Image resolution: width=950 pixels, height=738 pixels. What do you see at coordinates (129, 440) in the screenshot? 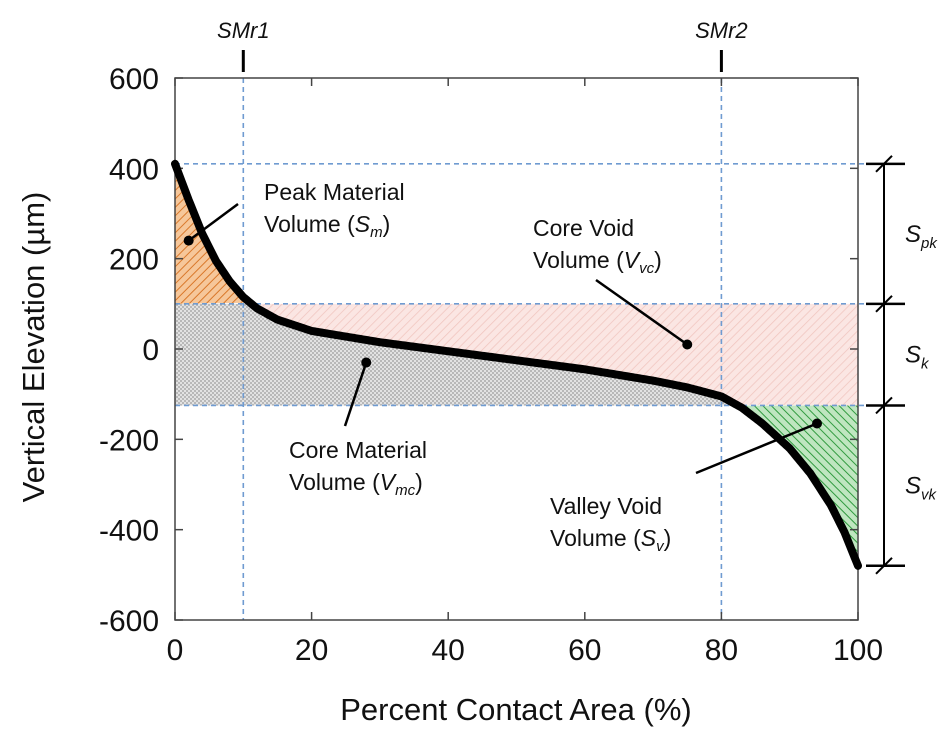
I see `y-tick-label: -200` at bounding box center [129, 440].